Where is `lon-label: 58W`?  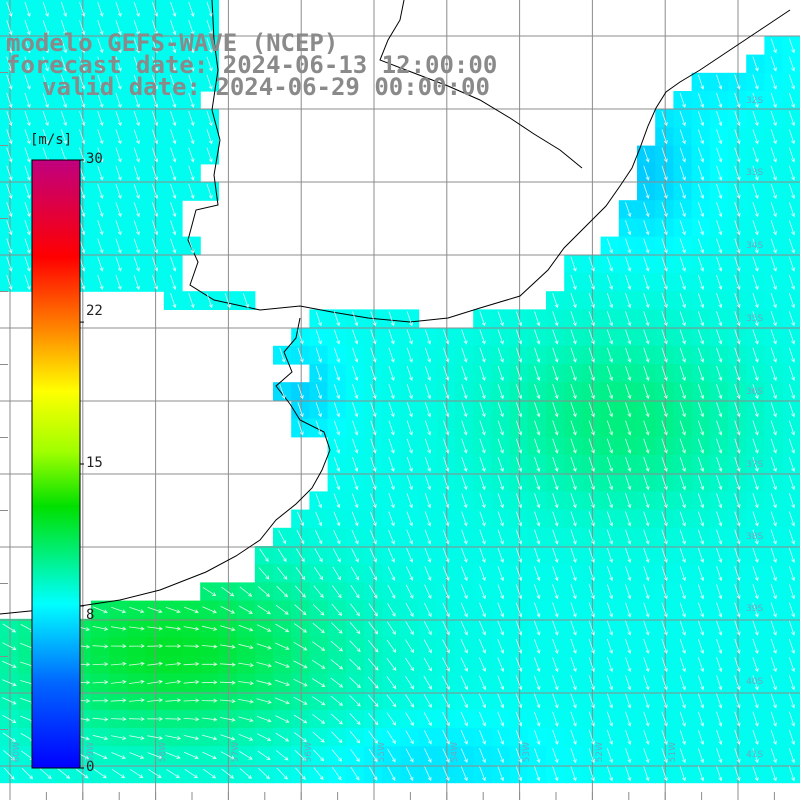
lon-label: 58W is located at coordinates (163, 752).